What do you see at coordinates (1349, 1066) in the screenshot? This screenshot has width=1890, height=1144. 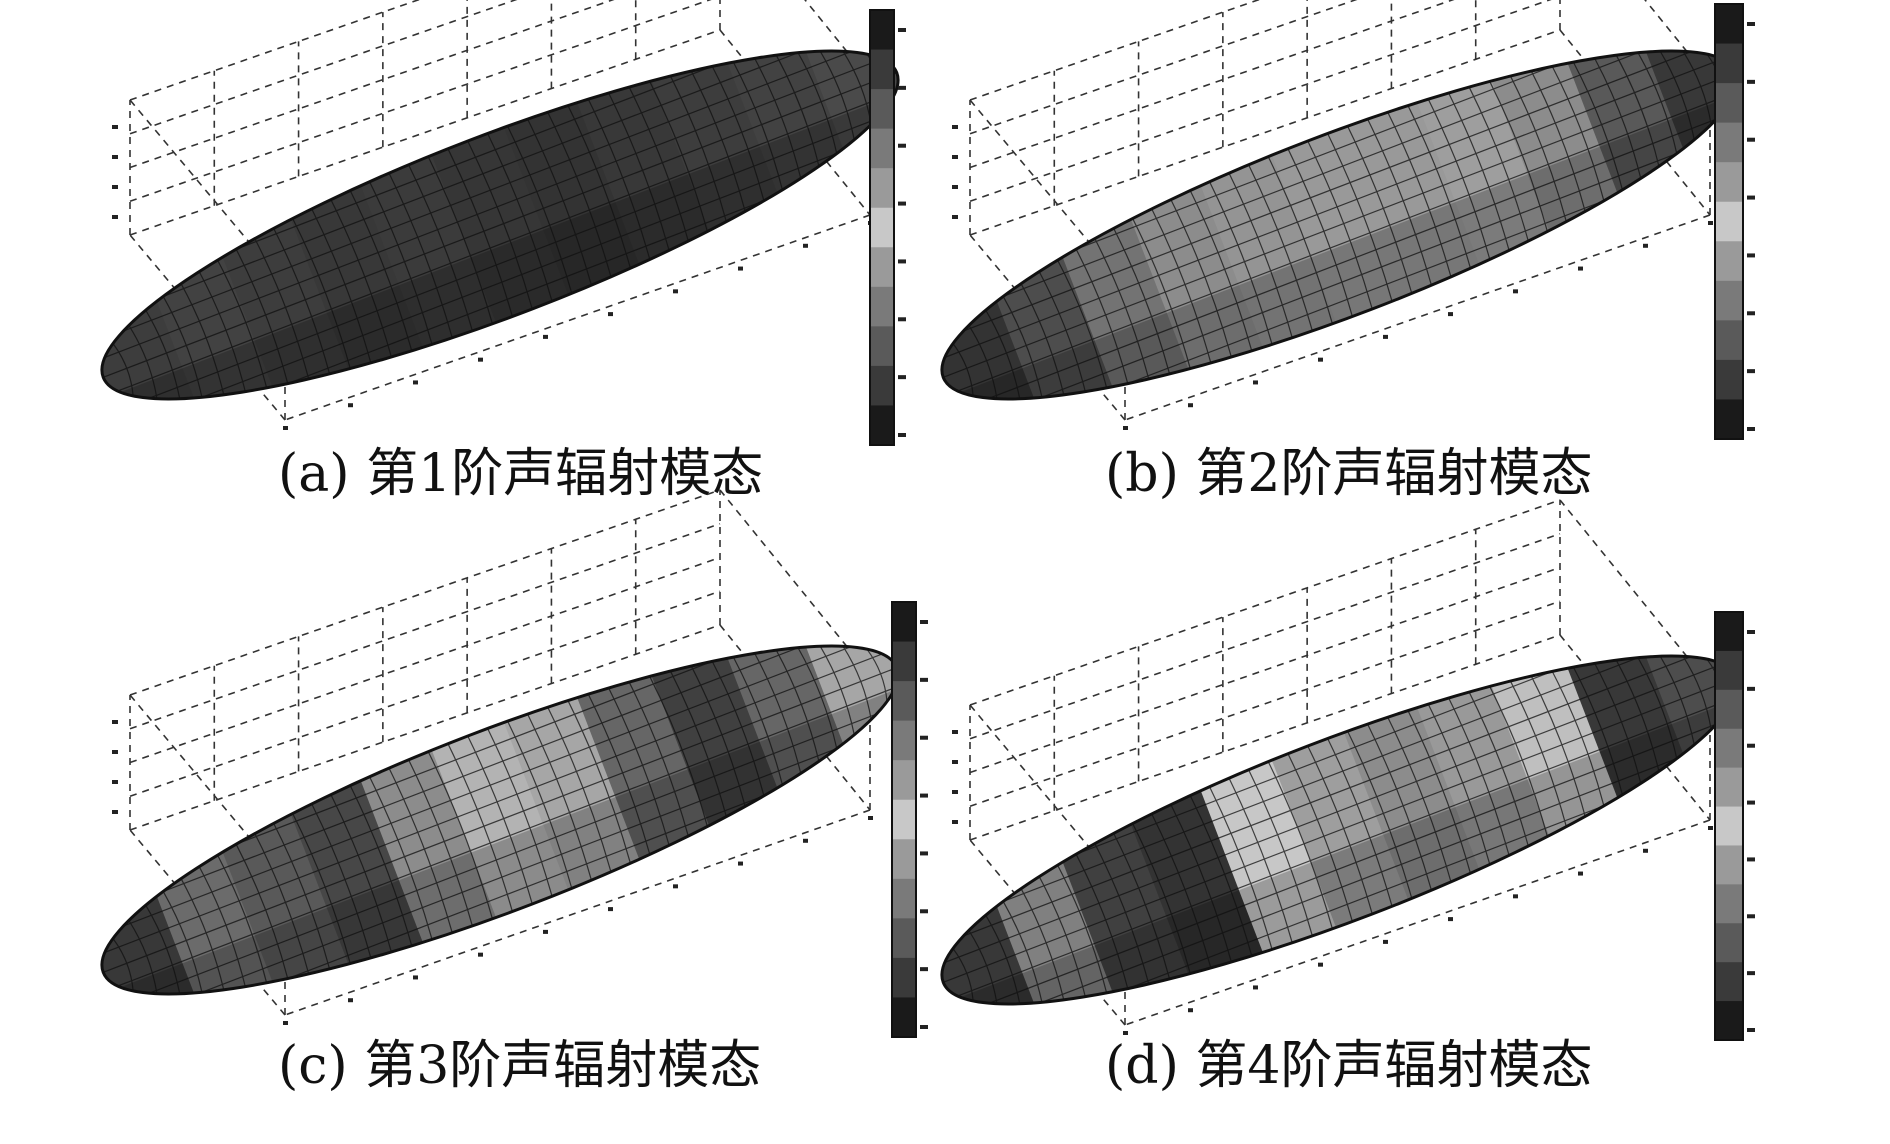 I see `caption-d: (d) 第4阶声辐射模态` at bounding box center [1349, 1066].